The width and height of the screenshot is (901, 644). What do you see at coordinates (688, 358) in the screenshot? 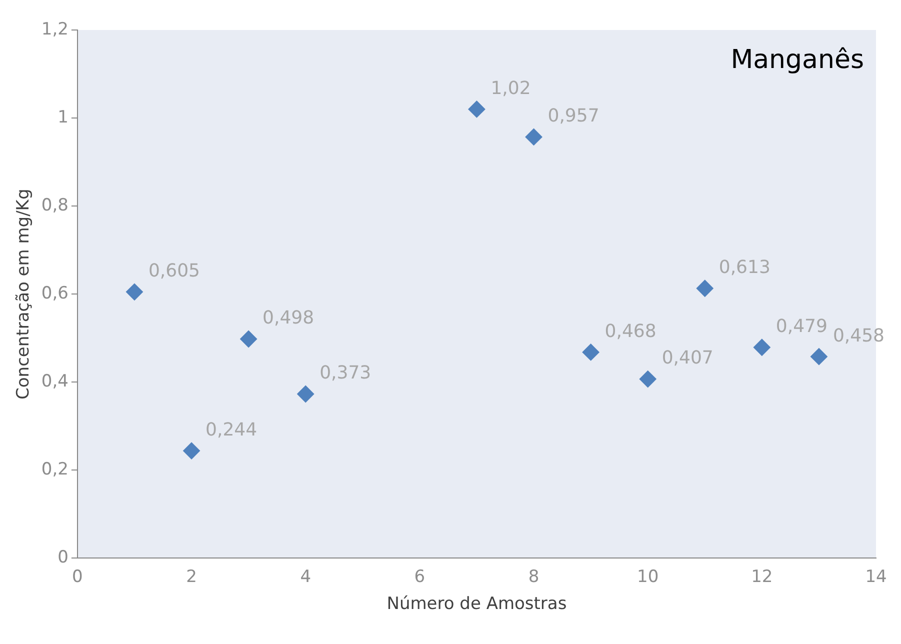
I see `data-label: 0,407` at bounding box center [688, 358].